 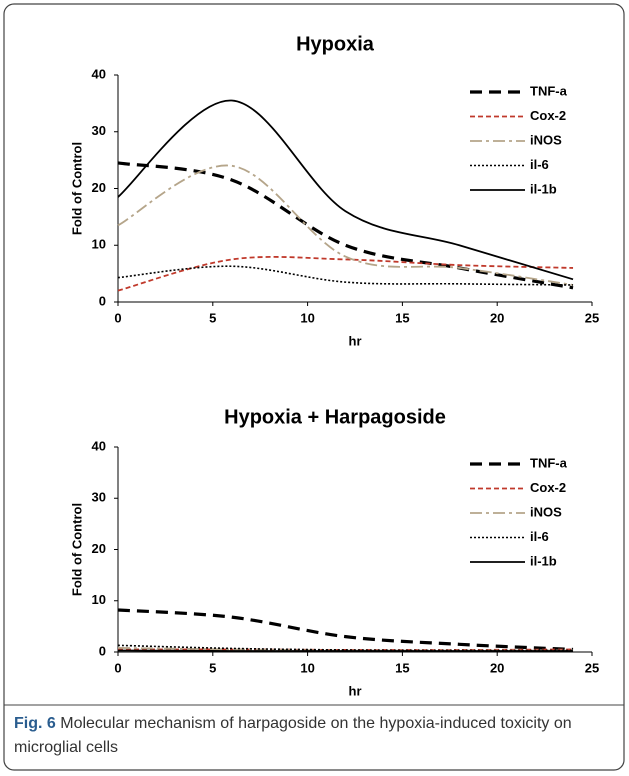 What do you see at coordinates (35, 723) in the screenshot?
I see `caption-label: Fig. 6` at bounding box center [35, 723].